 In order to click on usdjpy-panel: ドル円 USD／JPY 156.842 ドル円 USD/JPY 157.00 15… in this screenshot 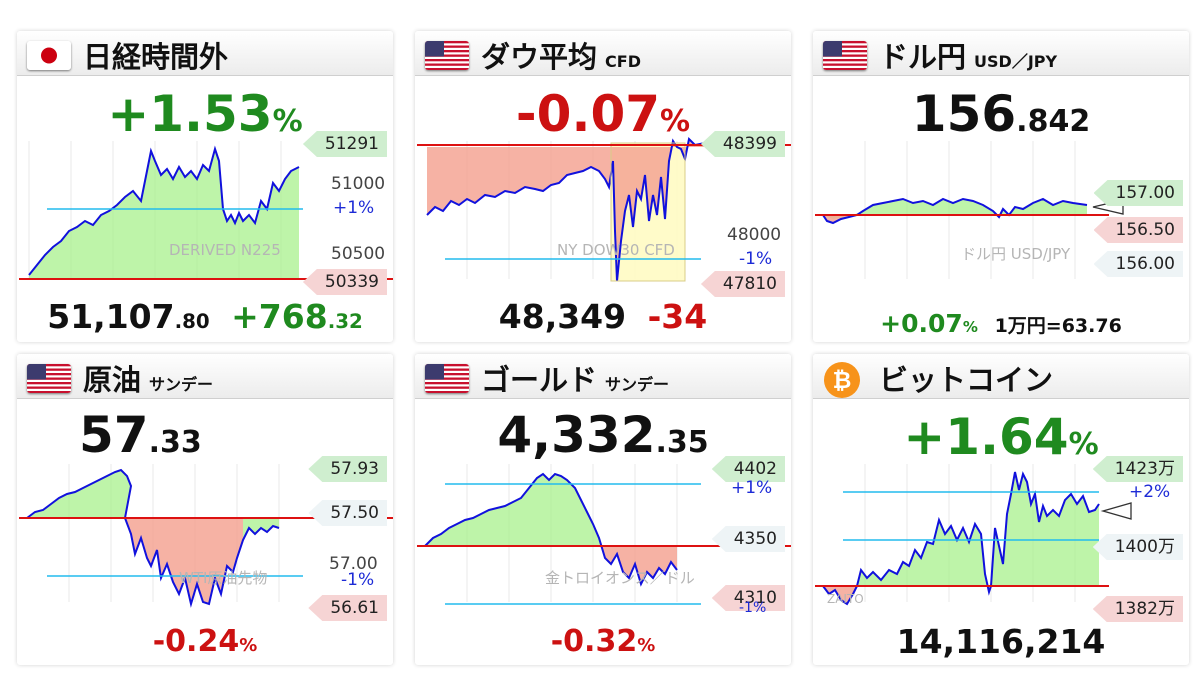, I will do `click(1001, 186)`.